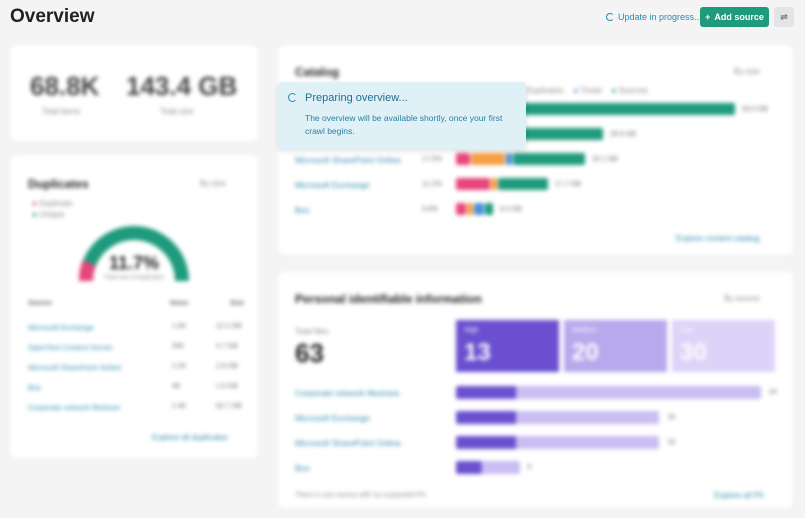 This screenshot has height=518, width=805. What do you see at coordinates (623, 134) in the screenshot?
I see `row-size: 28.9 GB` at bounding box center [623, 134].